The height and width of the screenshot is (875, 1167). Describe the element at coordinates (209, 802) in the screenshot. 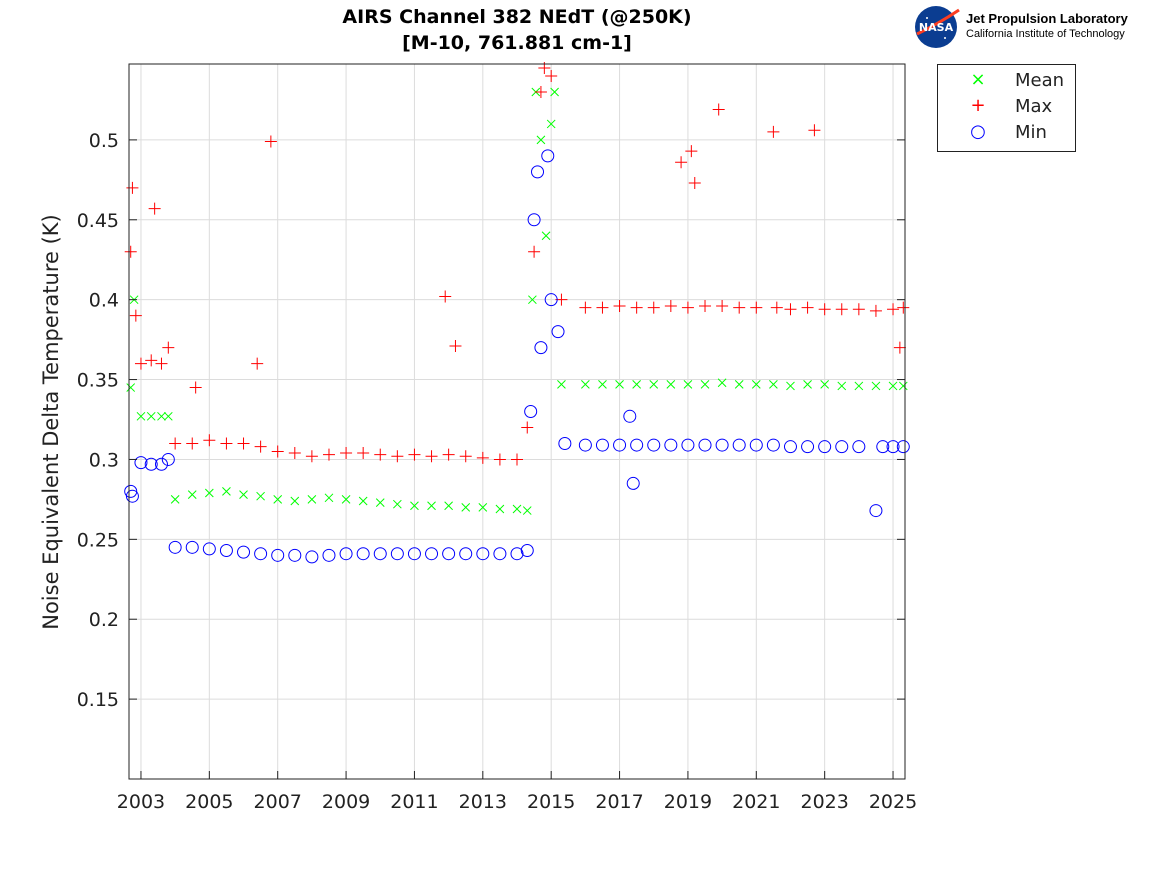

I see `x-tick-label: 2005` at that location.